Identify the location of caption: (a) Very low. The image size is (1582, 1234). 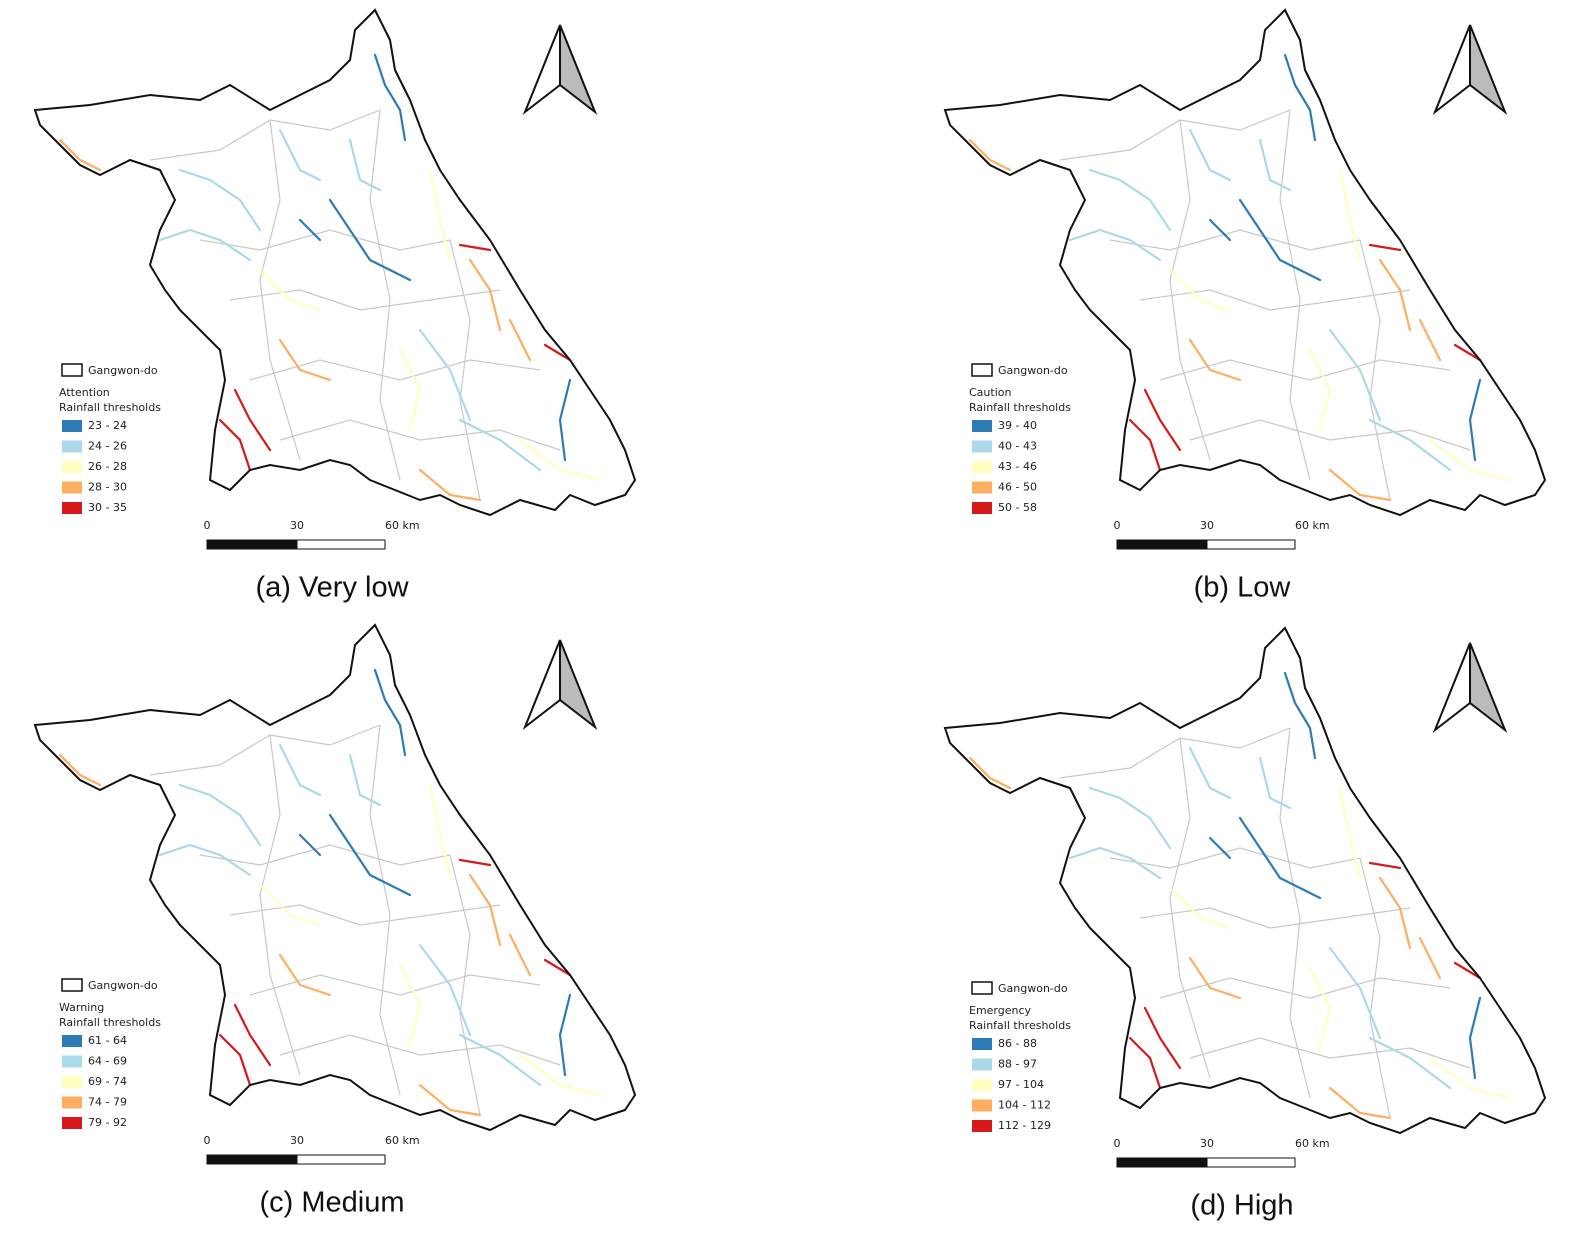
(332, 588).